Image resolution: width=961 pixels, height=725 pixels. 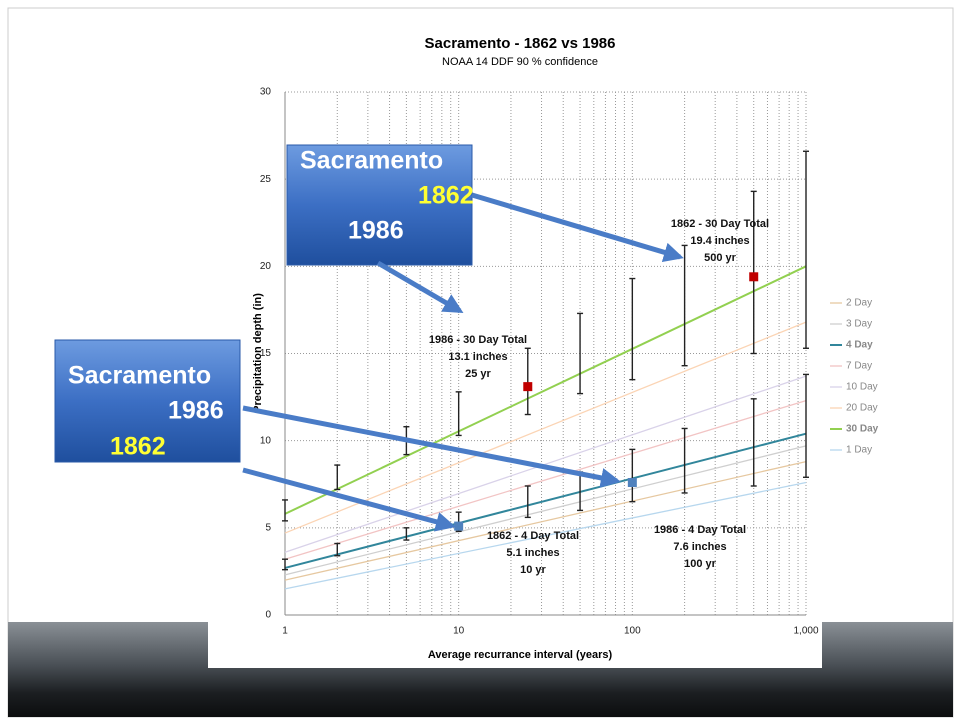 I want to click on annotation: 1986 - 30 Day Total, so click(x=478, y=340).